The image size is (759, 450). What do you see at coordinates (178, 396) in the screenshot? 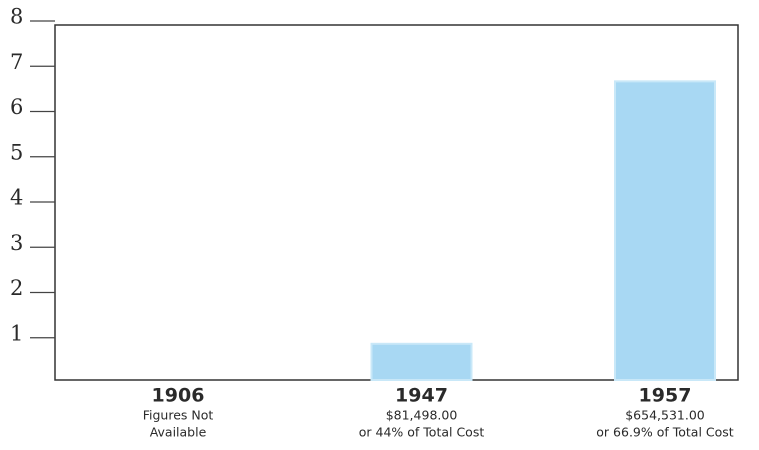
I see `x-tick-label: 1906` at bounding box center [178, 396].